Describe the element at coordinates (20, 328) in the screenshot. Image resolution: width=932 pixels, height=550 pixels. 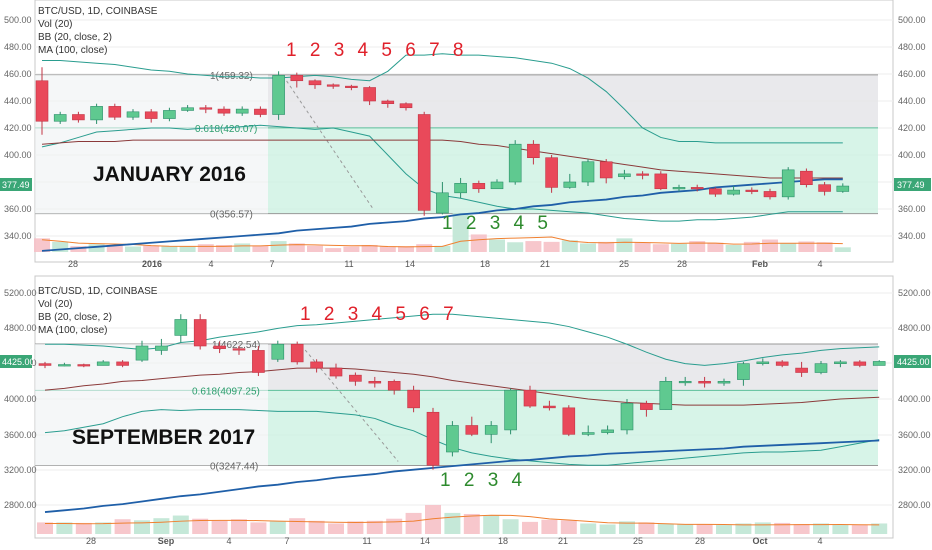
I see `y-tick-left: 4800.00` at that location.